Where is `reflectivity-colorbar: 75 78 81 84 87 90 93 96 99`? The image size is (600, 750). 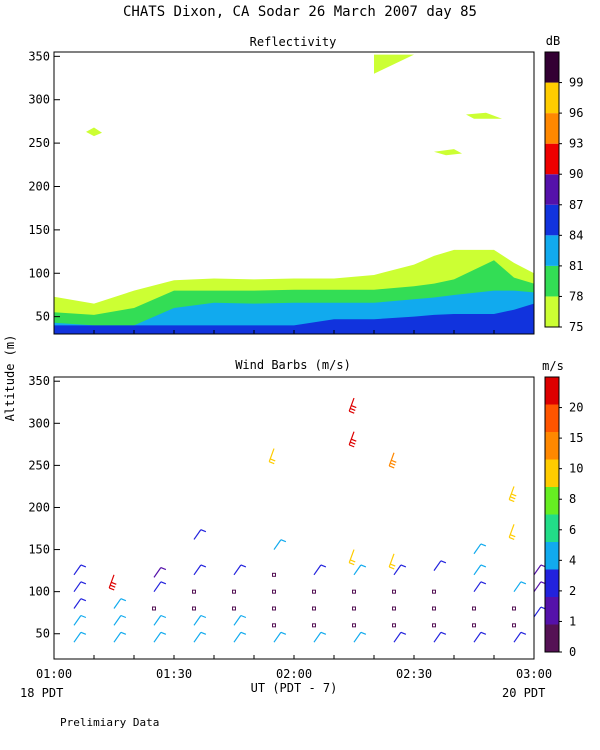
reflectivity-colorbar: 75 78 81 84 87 90 93 96 99 is located at coordinates (563, 192).